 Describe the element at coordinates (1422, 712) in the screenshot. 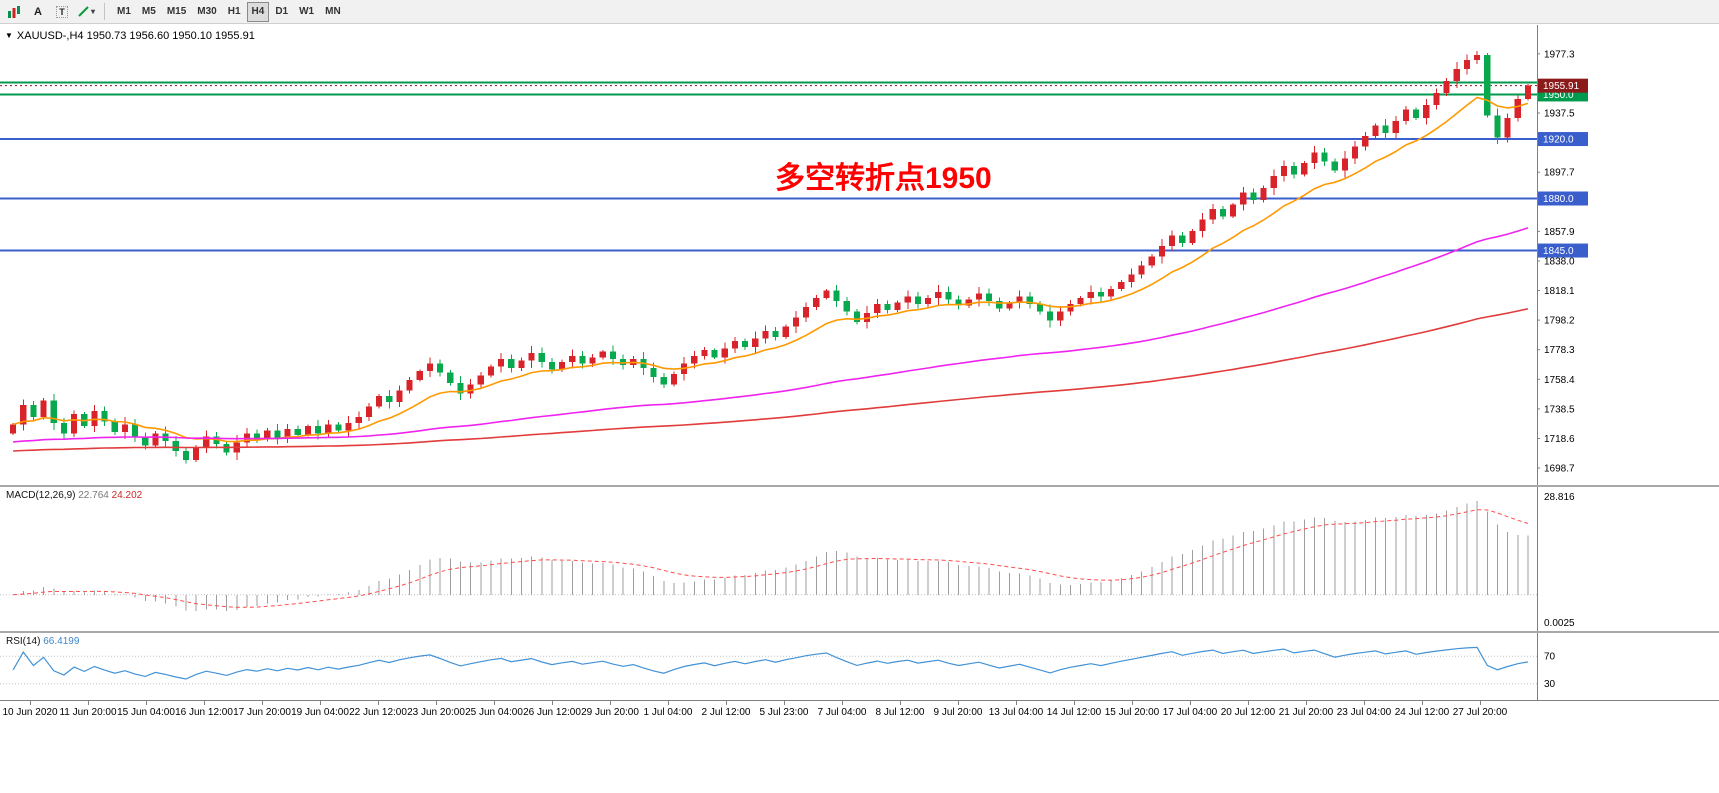

I see `time-axis-label: 24 Jul 12:00` at that location.